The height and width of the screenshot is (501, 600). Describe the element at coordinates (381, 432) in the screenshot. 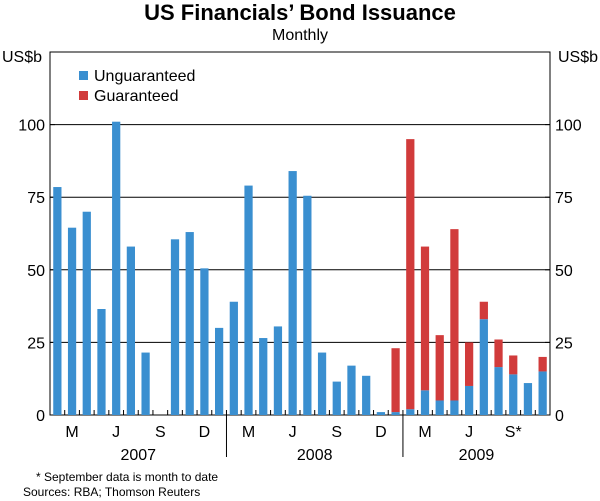

I see `month-label-22: D` at that location.